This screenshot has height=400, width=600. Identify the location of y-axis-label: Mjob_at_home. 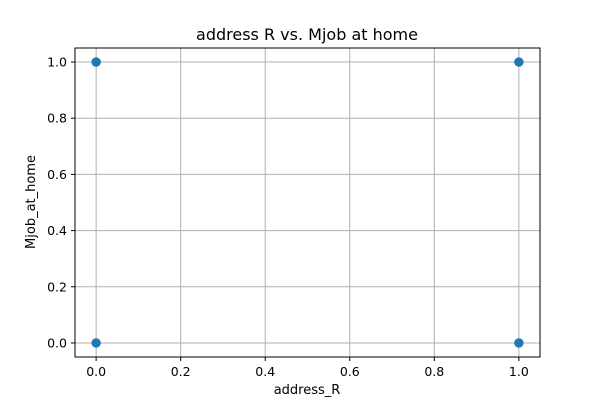
(31, 202).